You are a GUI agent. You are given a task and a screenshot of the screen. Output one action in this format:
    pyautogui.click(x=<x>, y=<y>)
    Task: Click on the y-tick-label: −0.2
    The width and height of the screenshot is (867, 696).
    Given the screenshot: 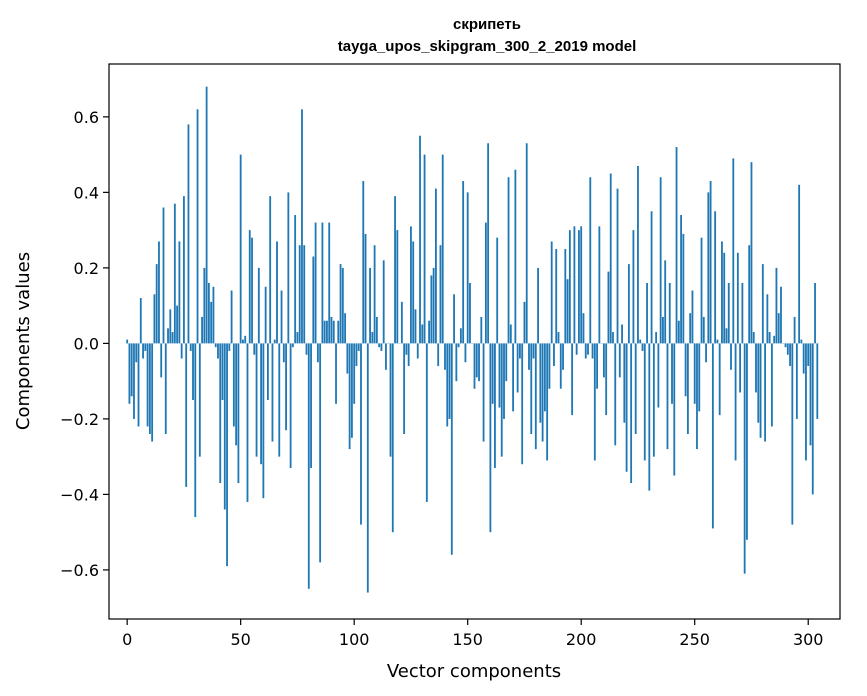 What is the action you would take?
    pyautogui.click(x=79, y=419)
    